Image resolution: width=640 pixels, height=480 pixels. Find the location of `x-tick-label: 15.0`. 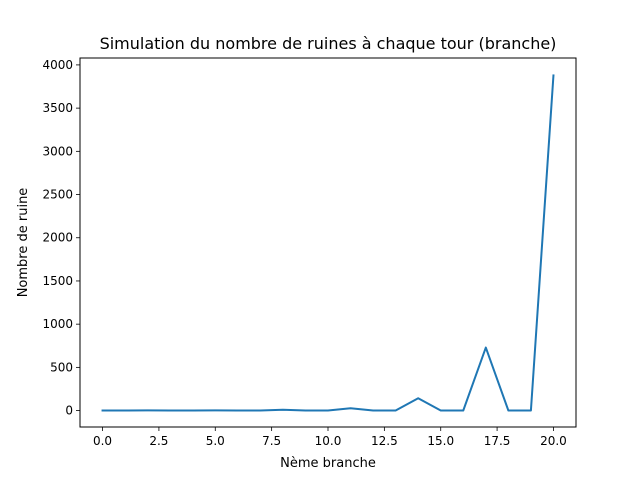

x-tick-label: 15.0 is located at coordinates (440, 441).